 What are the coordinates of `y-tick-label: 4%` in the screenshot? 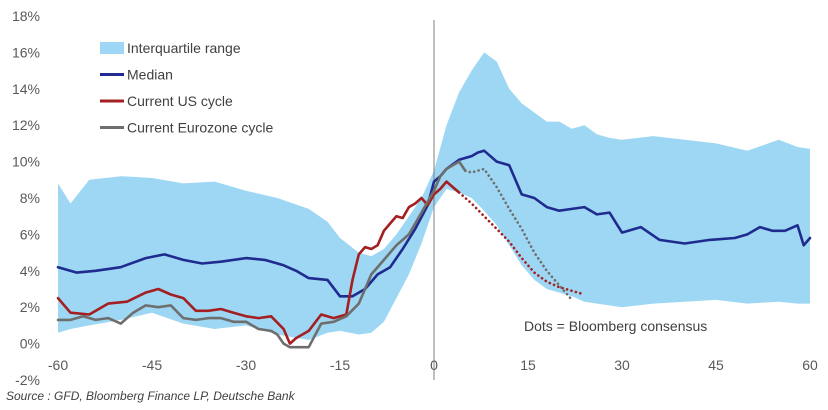 It's located at (30, 271).